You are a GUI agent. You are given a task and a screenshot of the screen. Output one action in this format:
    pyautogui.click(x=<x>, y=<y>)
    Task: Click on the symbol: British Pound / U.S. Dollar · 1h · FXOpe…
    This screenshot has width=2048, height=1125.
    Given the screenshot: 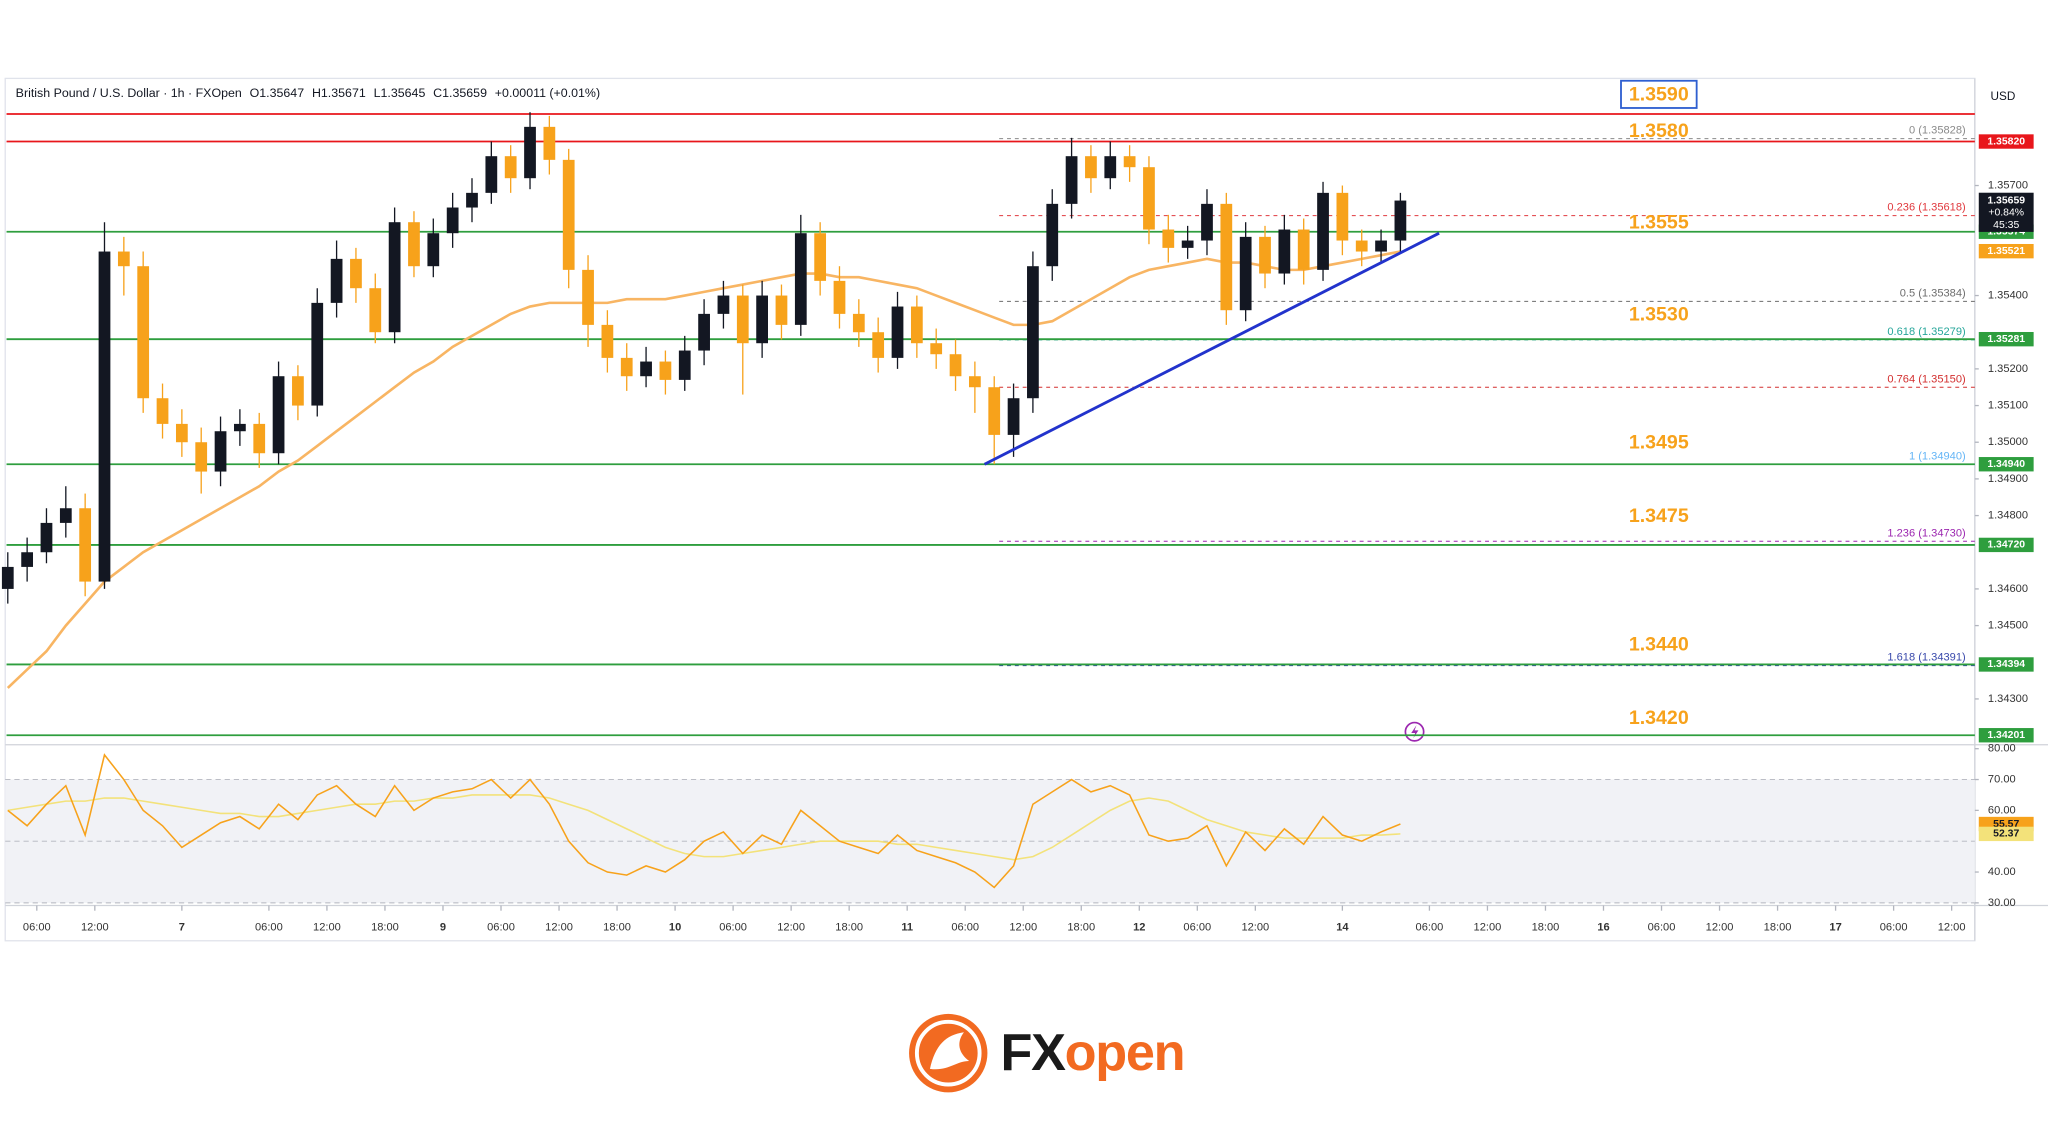 What is the action you would take?
    pyautogui.click(x=129, y=93)
    